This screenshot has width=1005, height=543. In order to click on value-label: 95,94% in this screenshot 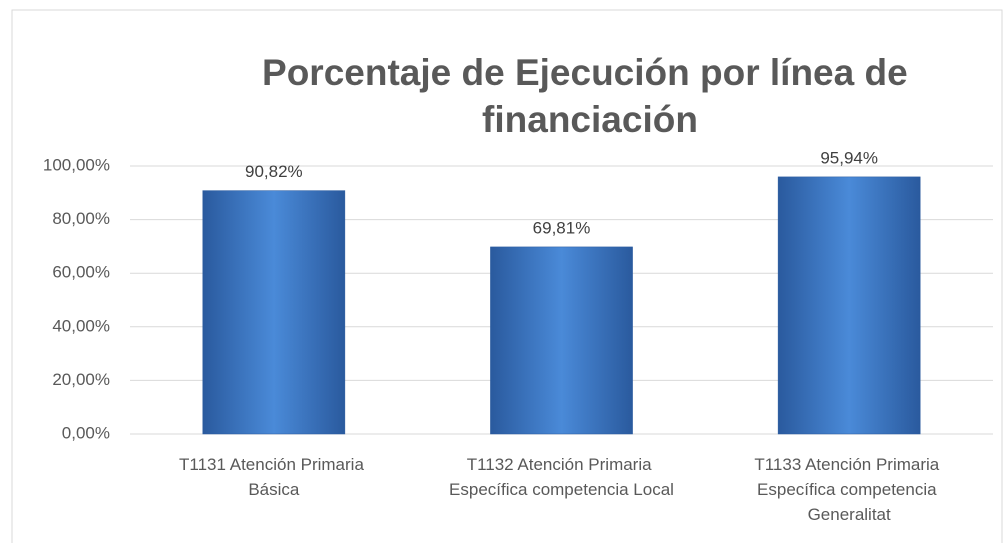, I will do `click(849, 157)`.